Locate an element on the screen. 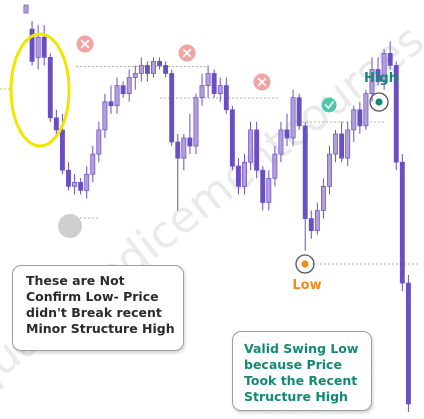 The width and height of the screenshot is (424, 419). high-label: High is located at coordinates (381, 78).